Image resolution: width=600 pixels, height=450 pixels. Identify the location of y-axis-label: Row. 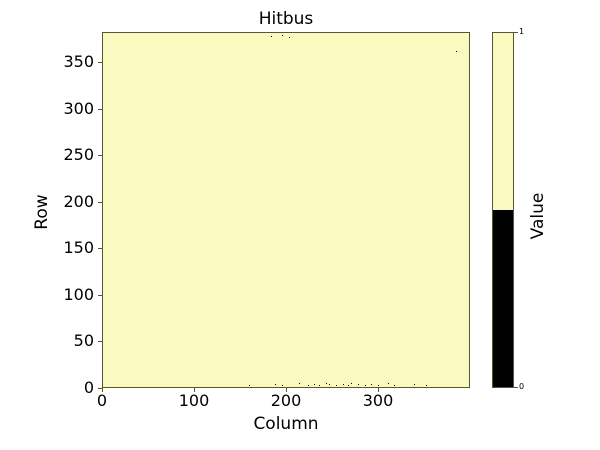
(42, 212).